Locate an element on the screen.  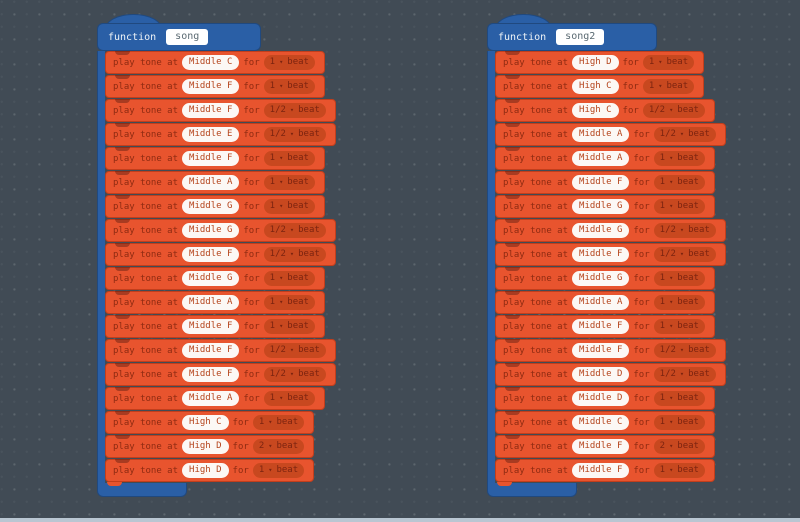
note-field: Middle E is located at coordinates (211, 134).